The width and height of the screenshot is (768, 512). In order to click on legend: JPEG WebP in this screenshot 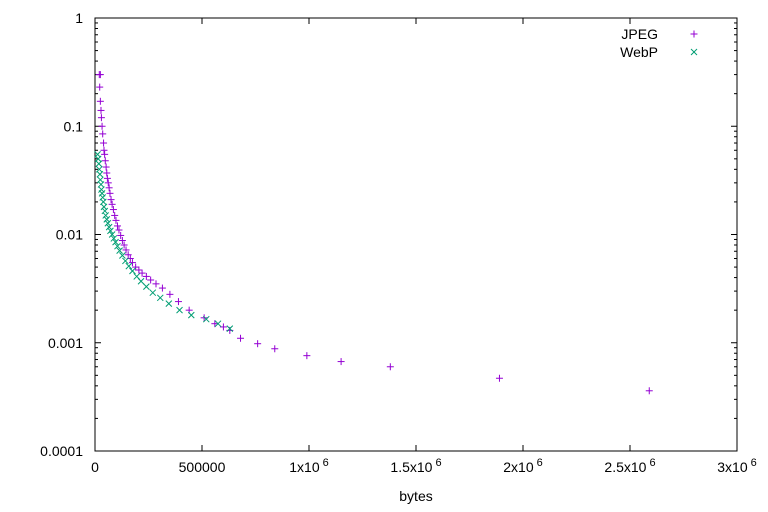, I will do `click(659, 43)`.